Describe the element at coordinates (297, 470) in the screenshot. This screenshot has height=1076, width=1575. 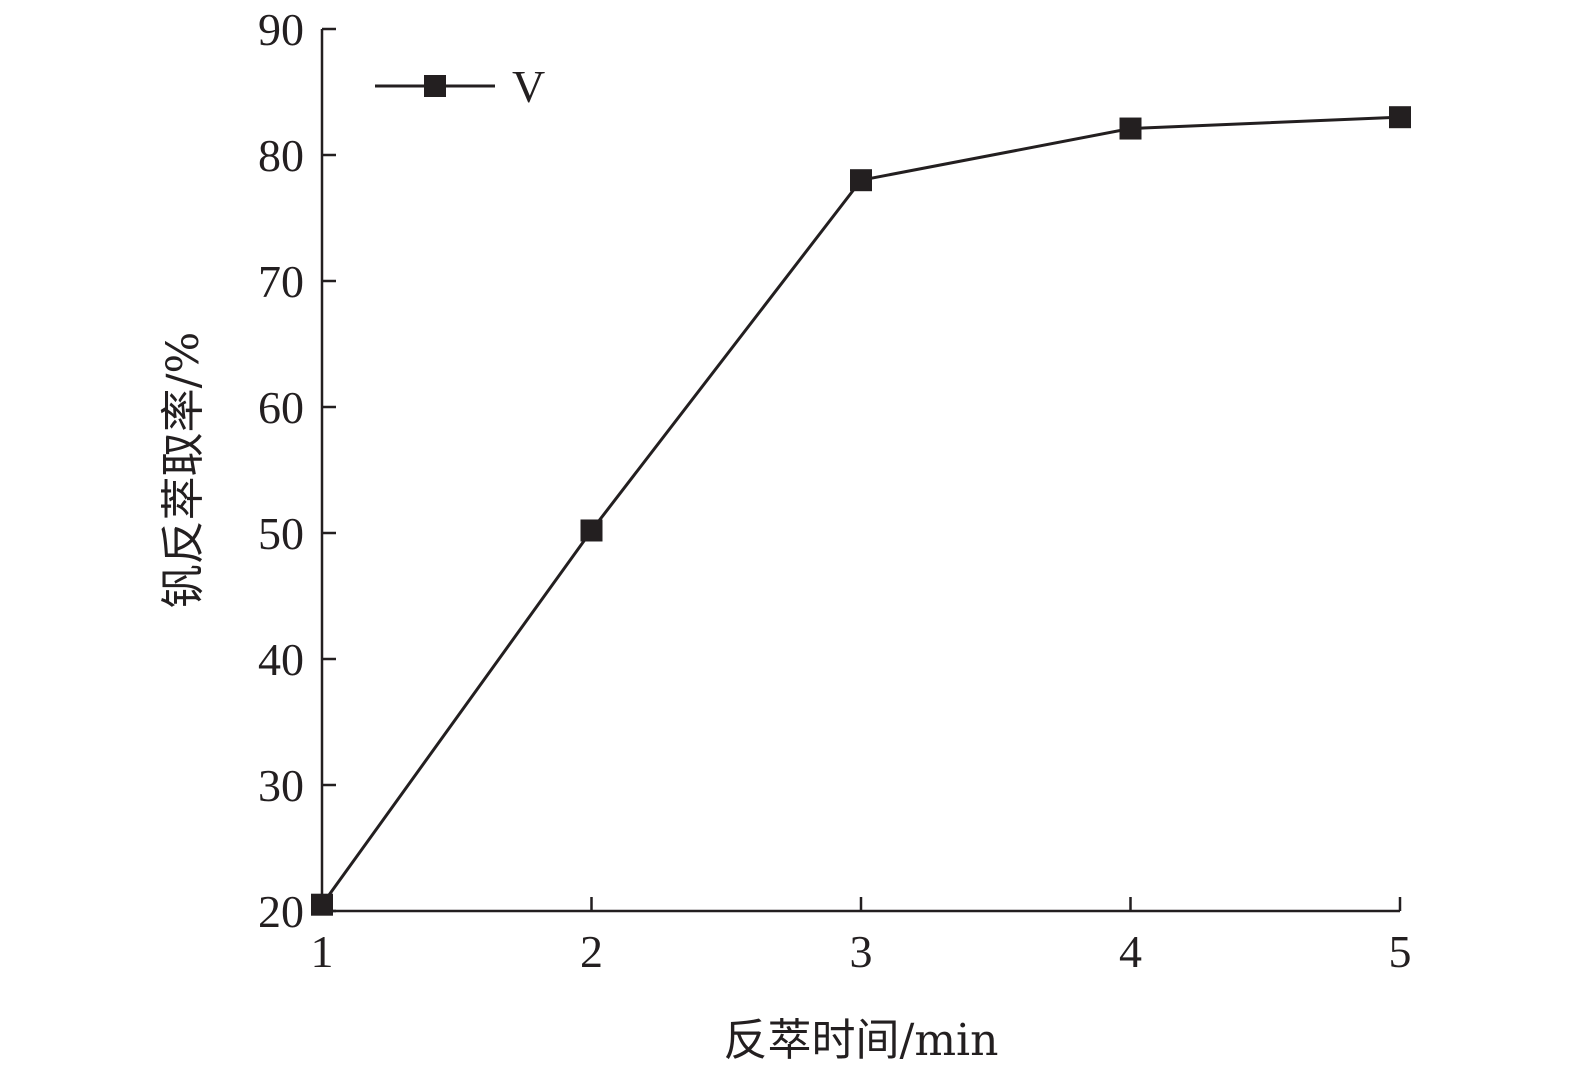
I see `y-ticks: 20 30 40 50 60 70 80 90` at that location.